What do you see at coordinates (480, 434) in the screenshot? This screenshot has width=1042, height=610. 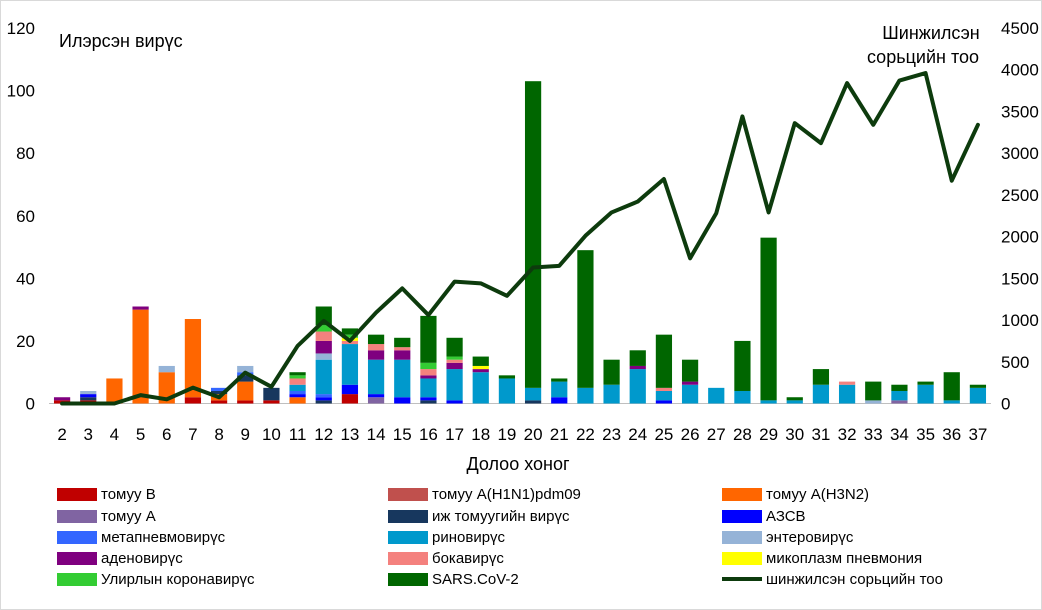 I see `x-tick-label: 18` at bounding box center [480, 434].